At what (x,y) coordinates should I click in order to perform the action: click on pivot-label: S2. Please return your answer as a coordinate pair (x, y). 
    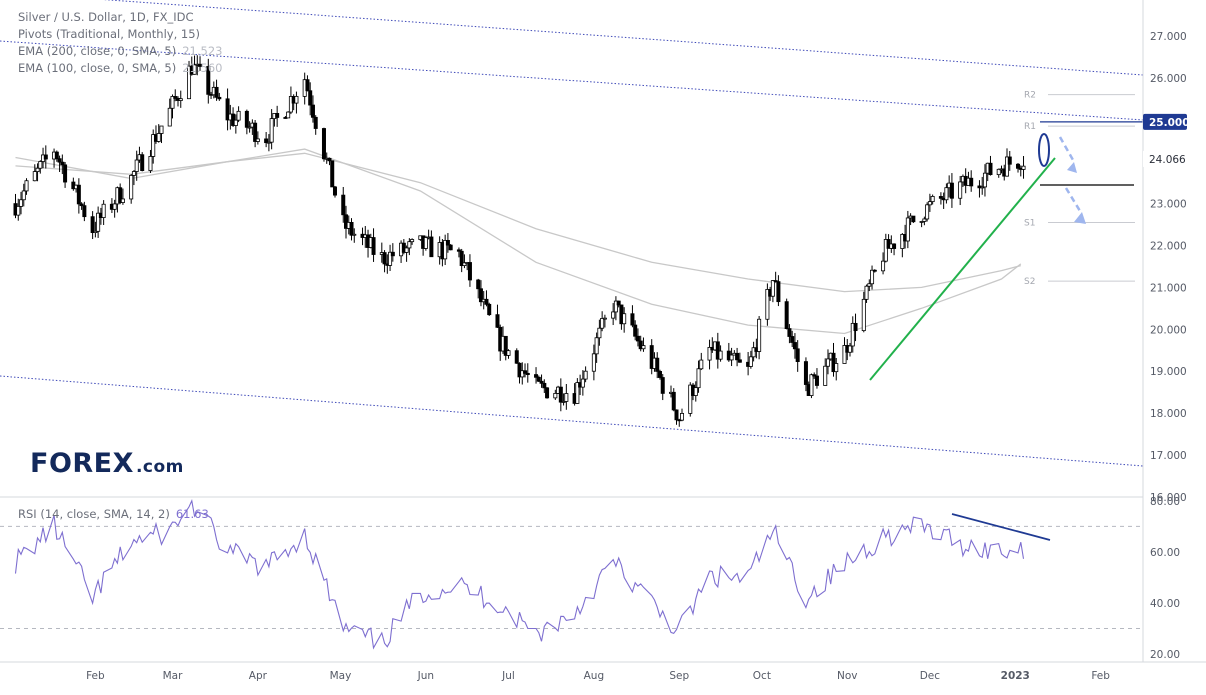
    Looking at the image, I should click on (1029, 282).